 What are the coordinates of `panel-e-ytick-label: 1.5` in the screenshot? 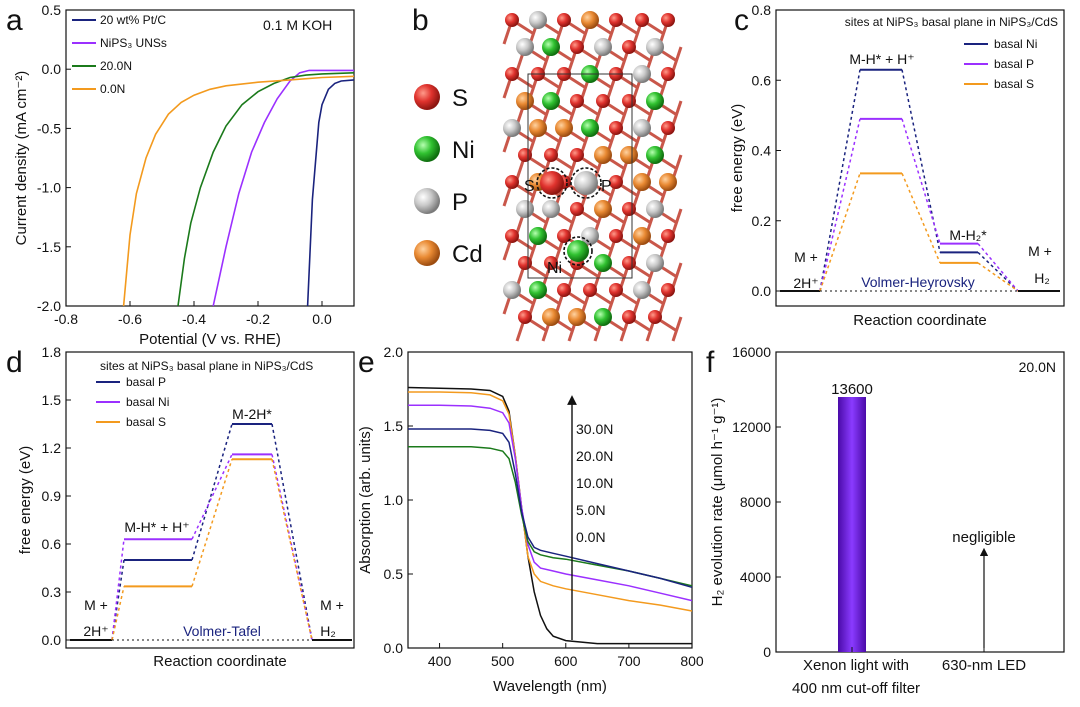 It's located at (394, 426).